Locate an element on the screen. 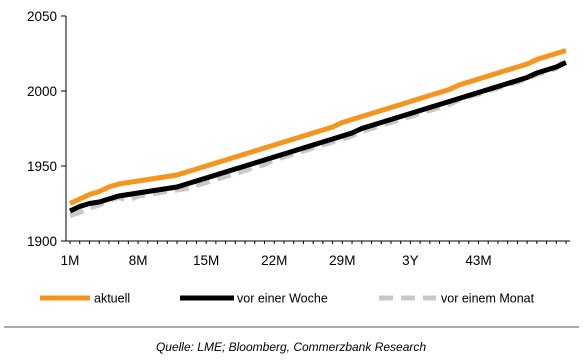  y-axis-ticks: 1900 1950 2000 2050 is located at coordinates (46, 129).